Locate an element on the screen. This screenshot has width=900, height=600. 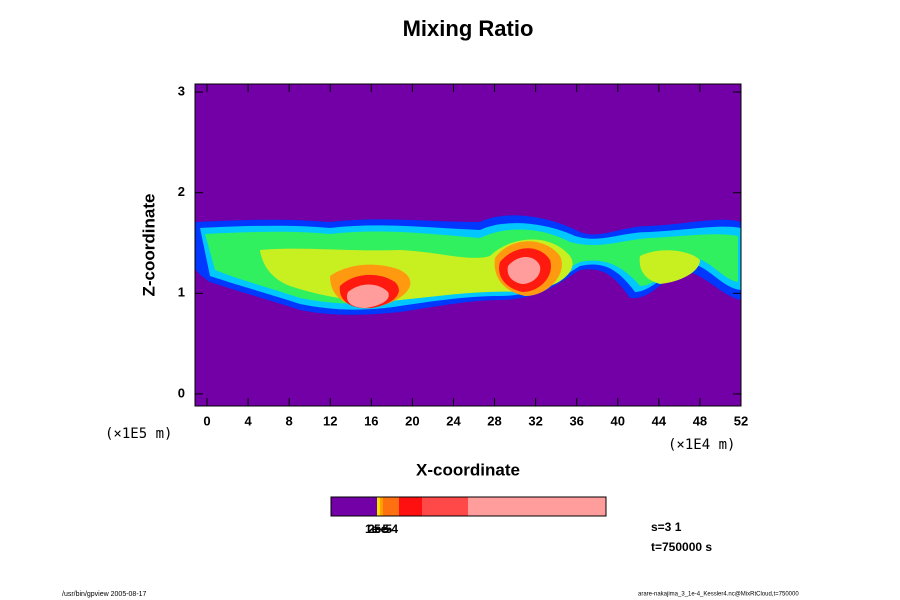
x-tick-label: 24 is located at coordinates (453, 420).